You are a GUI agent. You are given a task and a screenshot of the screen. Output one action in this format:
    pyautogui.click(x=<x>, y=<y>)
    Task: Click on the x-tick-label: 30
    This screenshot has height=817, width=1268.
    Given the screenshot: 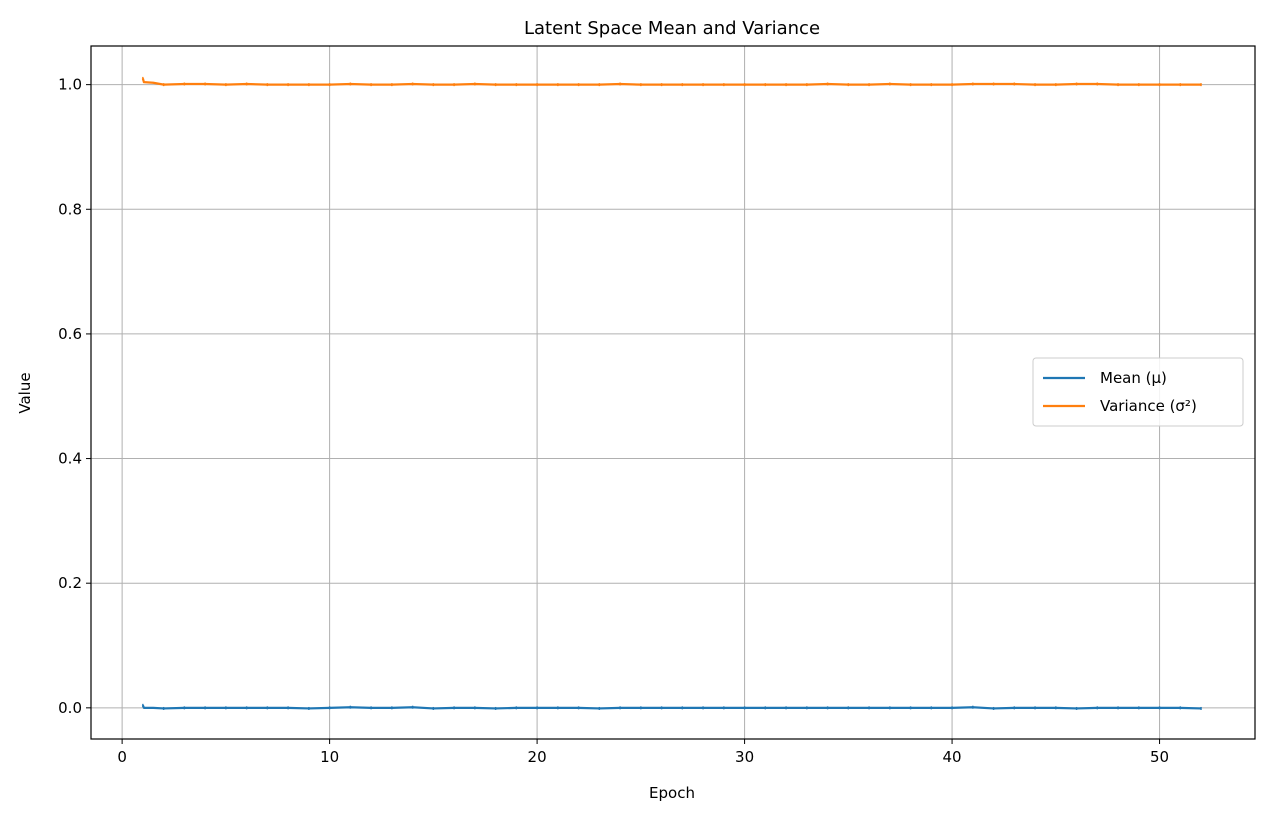 What is the action you would take?
    pyautogui.click(x=744, y=757)
    